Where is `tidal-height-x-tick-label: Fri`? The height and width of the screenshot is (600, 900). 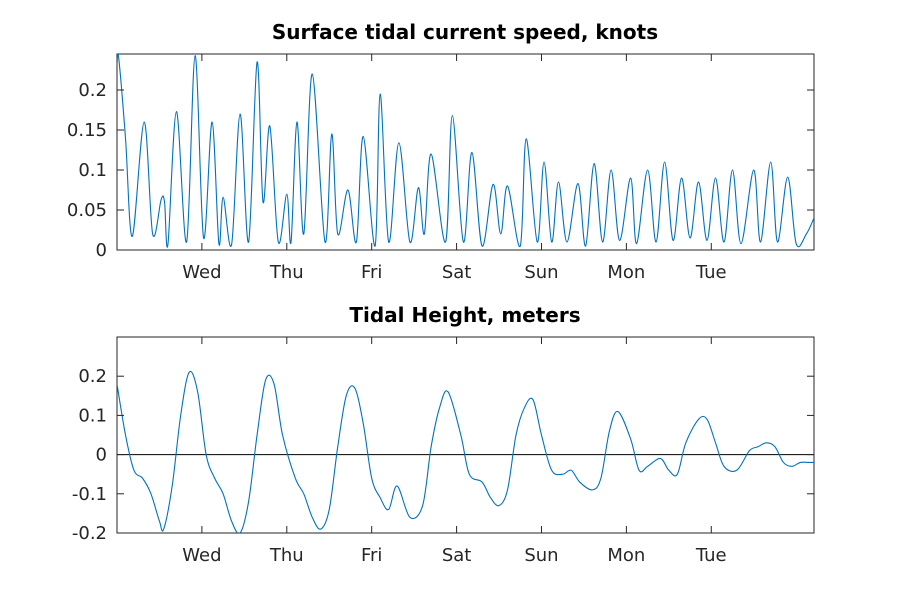
tidal-height-x-tick-label: Fri is located at coordinates (371, 555).